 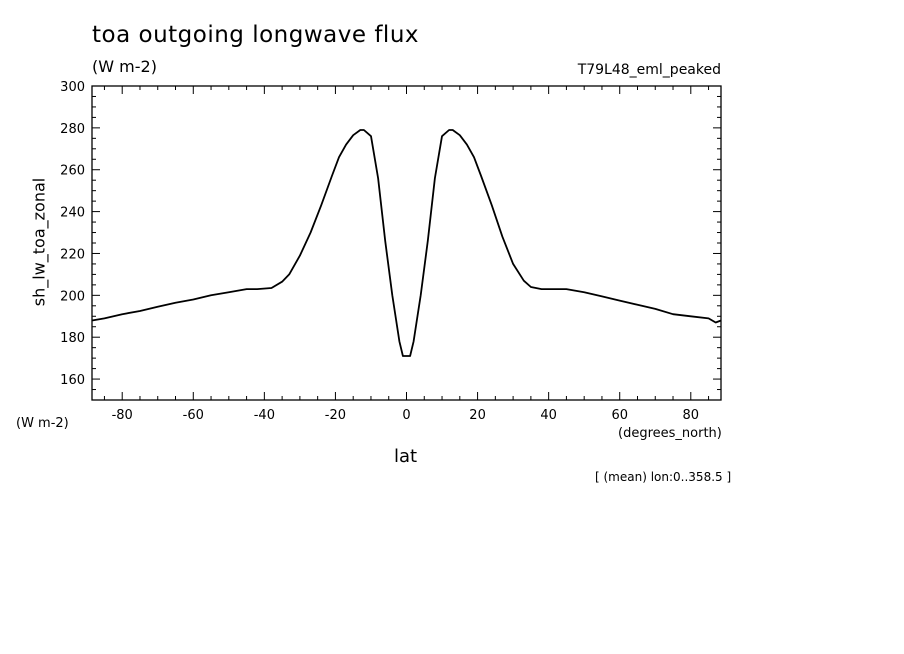 What do you see at coordinates (335, 415) in the screenshot?
I see `x-tick-label: -20` at bounding box center [335, 415].